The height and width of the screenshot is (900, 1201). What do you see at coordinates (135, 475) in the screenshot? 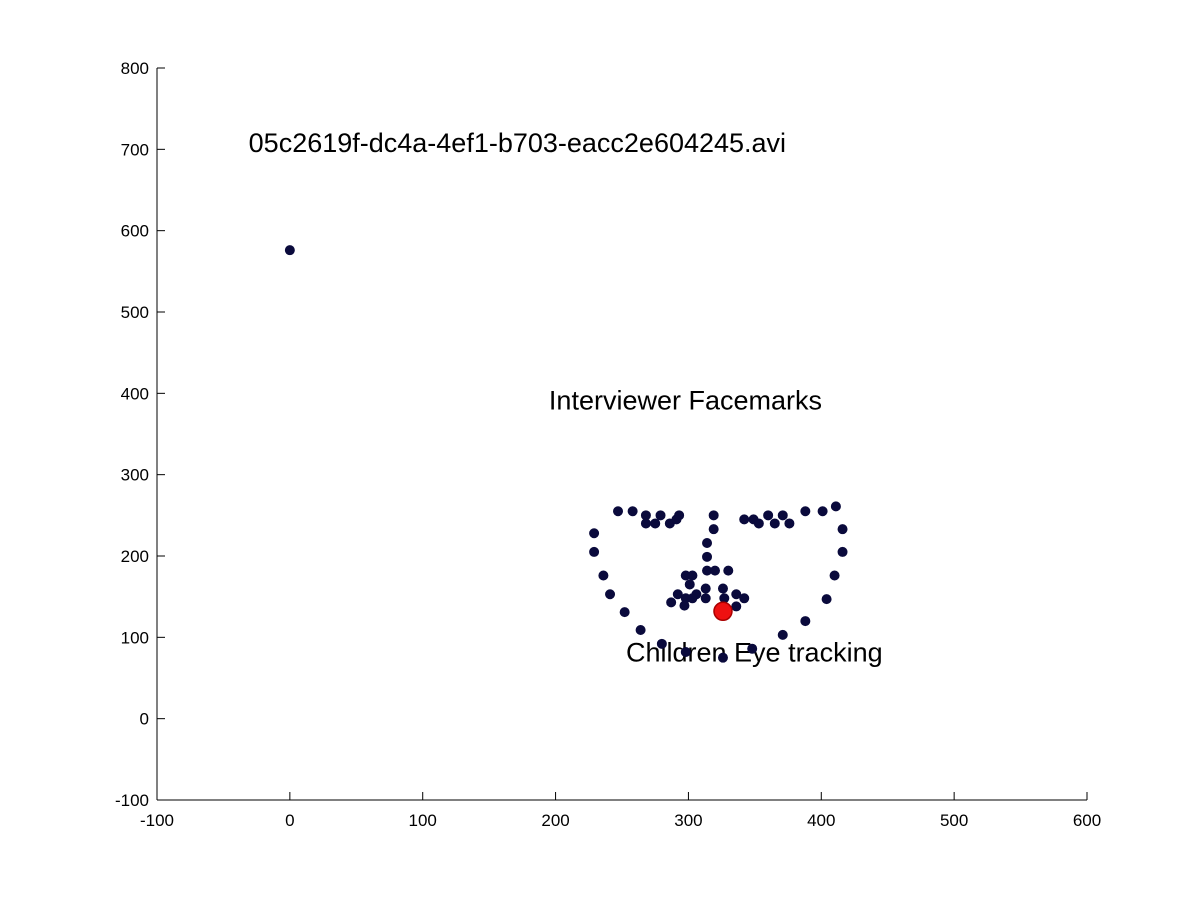
I see `y-tick-label: 300` at bounding box center [135, 475].